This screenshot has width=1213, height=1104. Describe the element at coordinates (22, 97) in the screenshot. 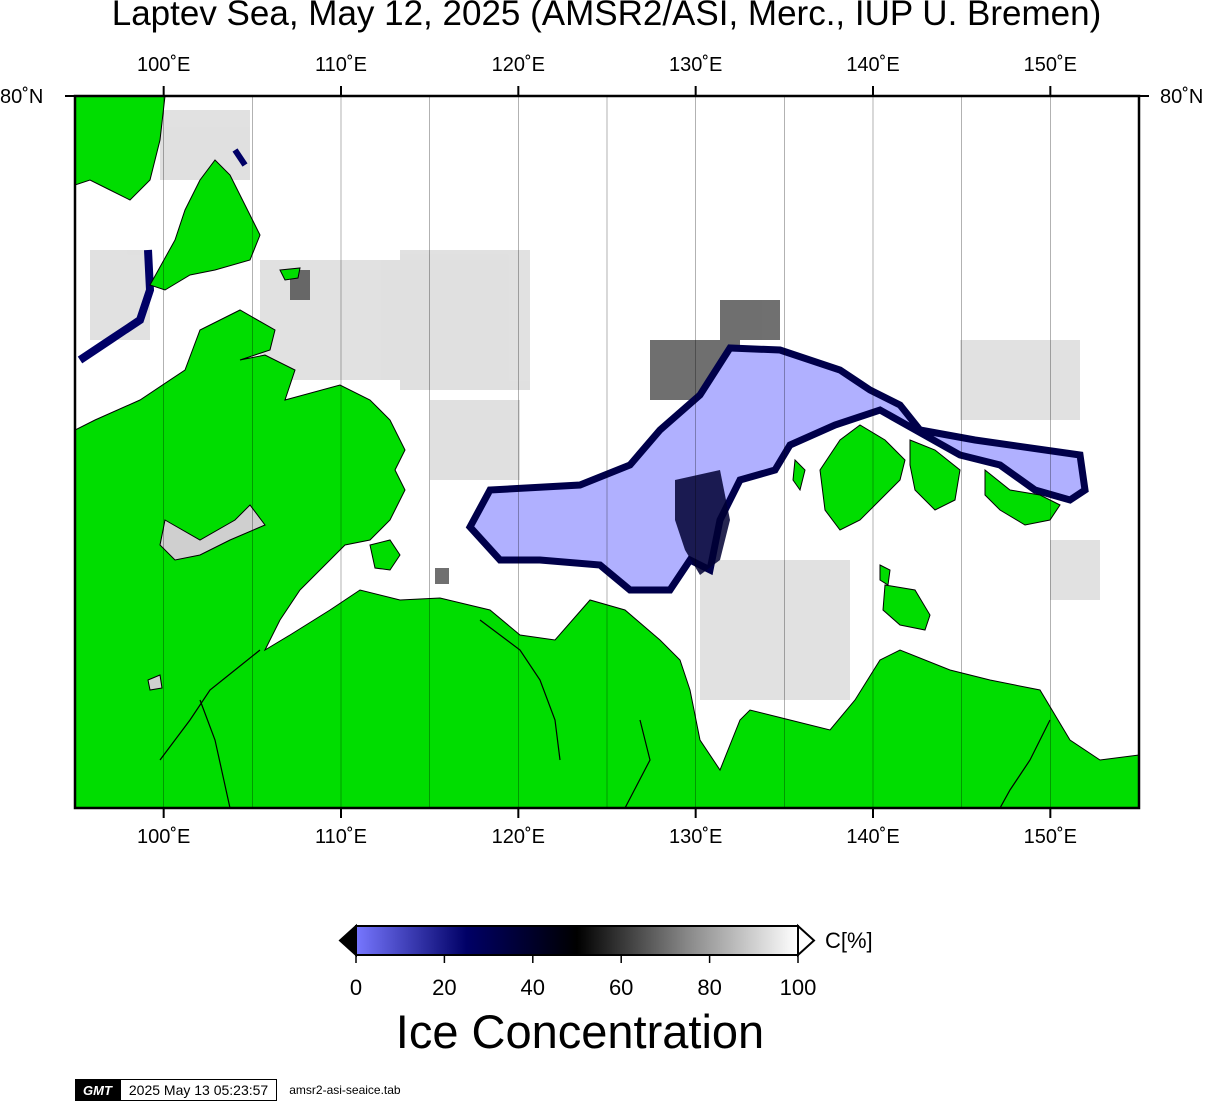

I see `lat-label-left: 80˚N` at that location.